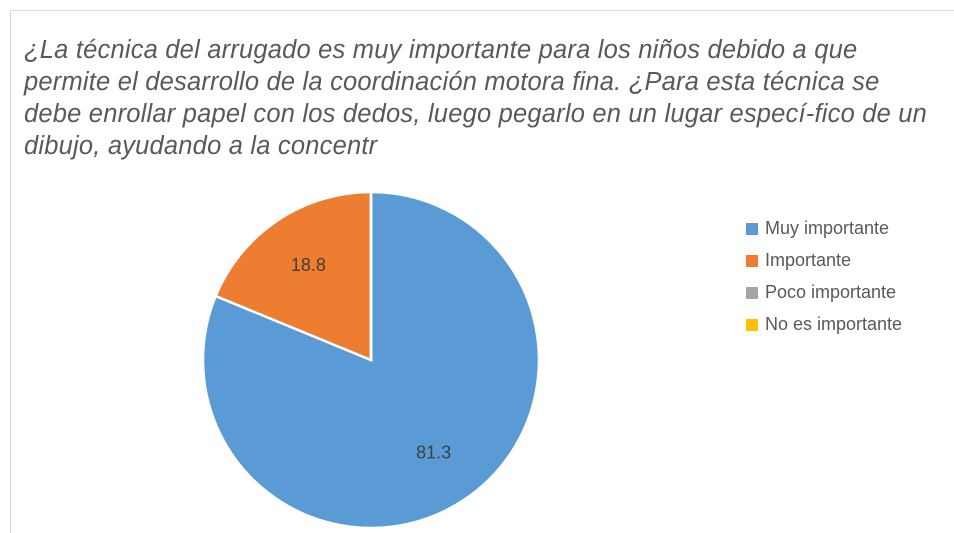  Describe the element at coordinates (830, 292) in the screenshot. I see `legend-label: Poco importante` at that location.